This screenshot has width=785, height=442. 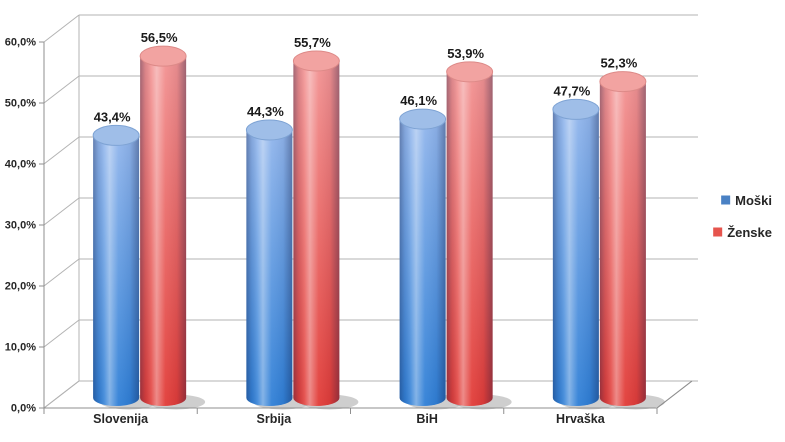 I want to click on y-axis-label: 60,0%, so click(x=20, y=43).